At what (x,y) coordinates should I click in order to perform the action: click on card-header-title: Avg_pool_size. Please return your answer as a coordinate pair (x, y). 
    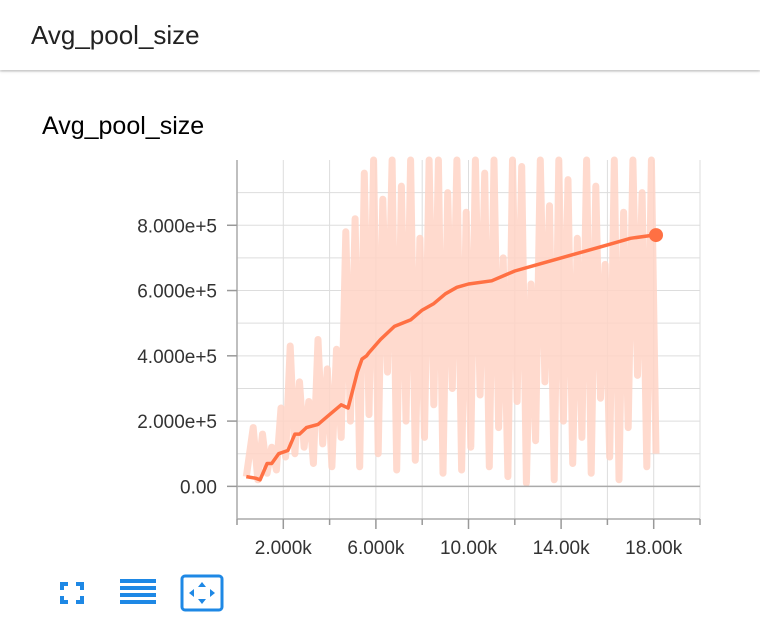
    Looking at the image, I should click on (115, 35).